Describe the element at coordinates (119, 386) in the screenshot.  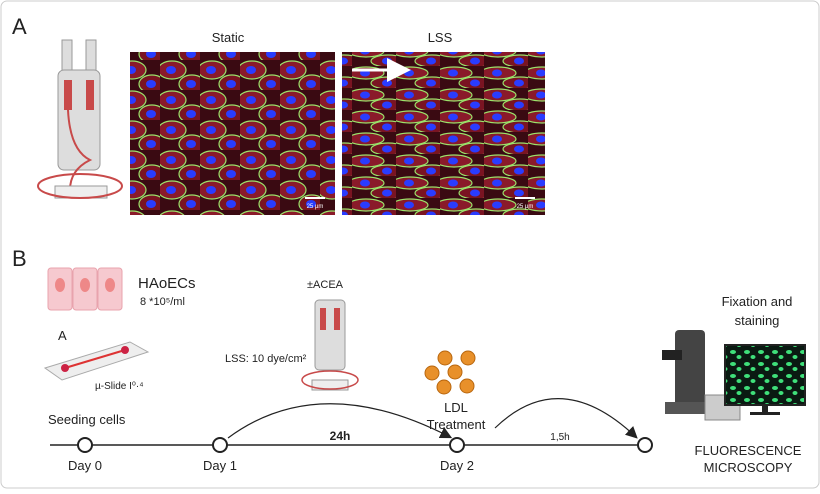
I see `slide-name: µ-Slide I⁰·⁴` at that location.